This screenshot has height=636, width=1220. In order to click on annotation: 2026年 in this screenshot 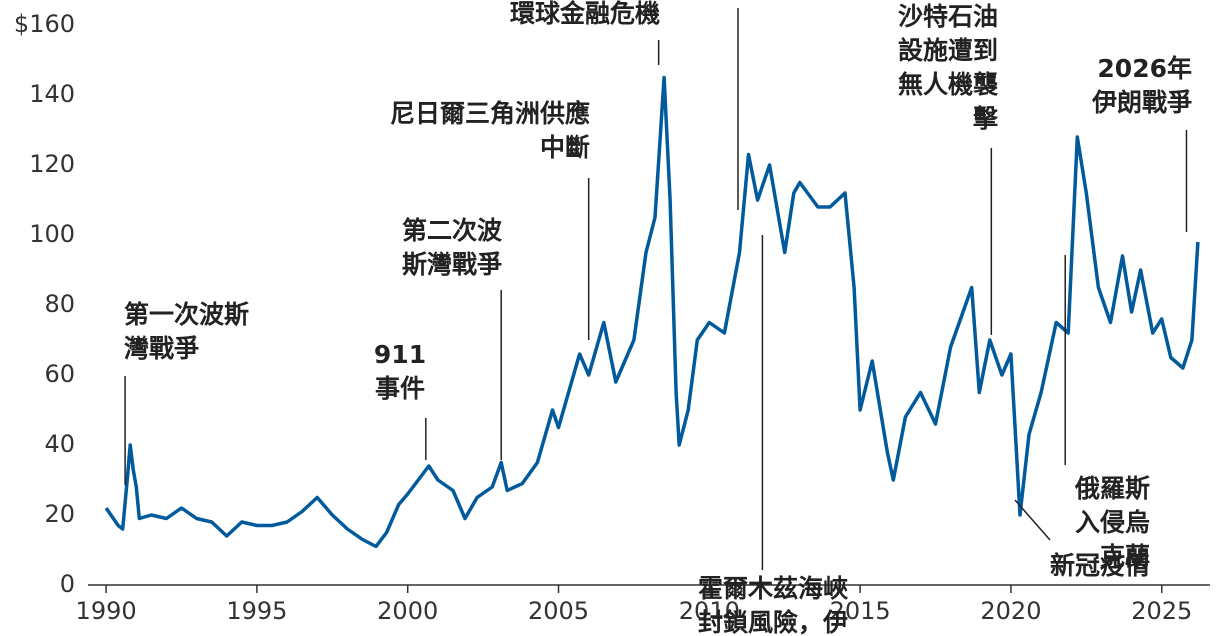, I will do `click(1144, 68)`.